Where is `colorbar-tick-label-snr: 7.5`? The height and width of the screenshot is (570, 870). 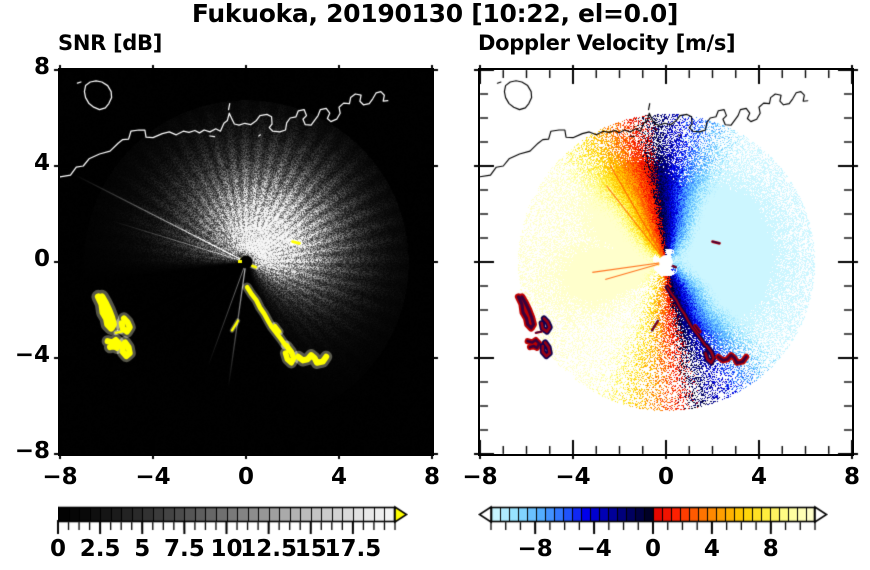
colorbar-tick-label-snr: 7.5 is located at coordinates (184, 549).